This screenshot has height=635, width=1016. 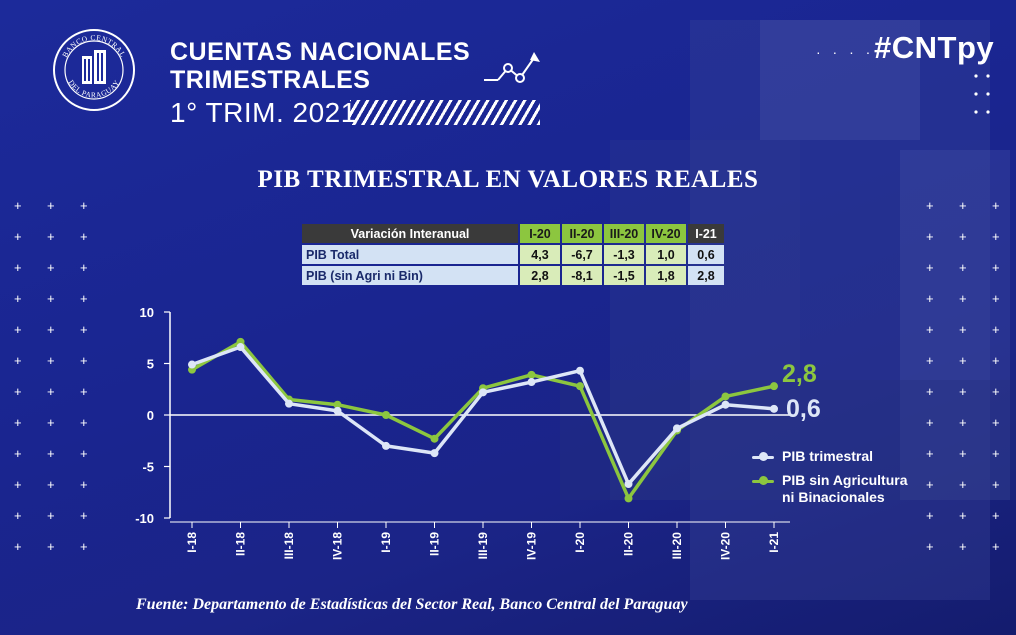 I want to click on y-tick-label: 5, so click(x=150, y=364).